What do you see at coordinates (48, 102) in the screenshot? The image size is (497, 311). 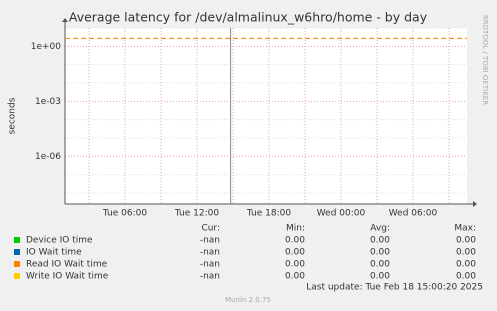 I see `y-tick-label: 1e-03` at bounding box center [48, 102].